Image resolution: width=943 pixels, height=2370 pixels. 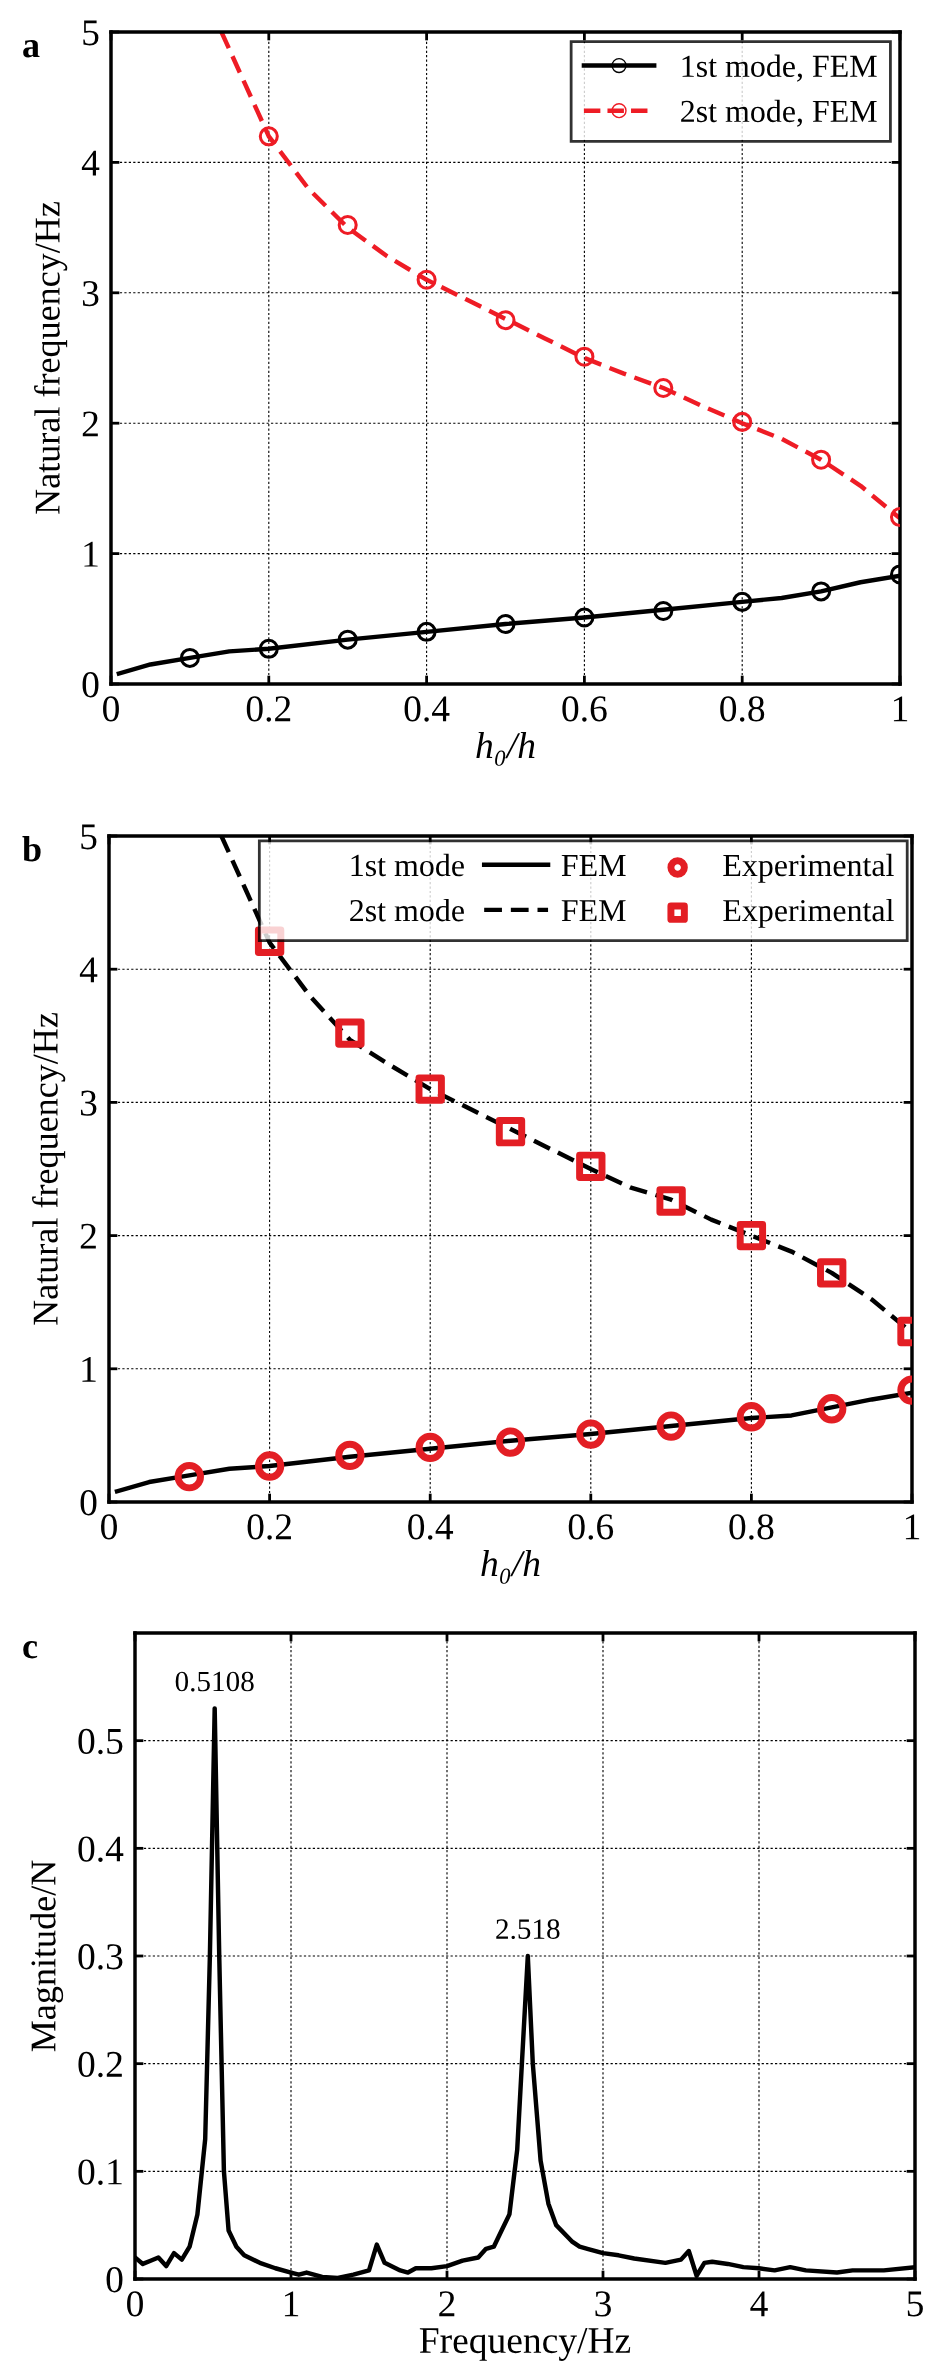 I want to click on y-tick-label: 0.1, so click(x=100, y=2172).